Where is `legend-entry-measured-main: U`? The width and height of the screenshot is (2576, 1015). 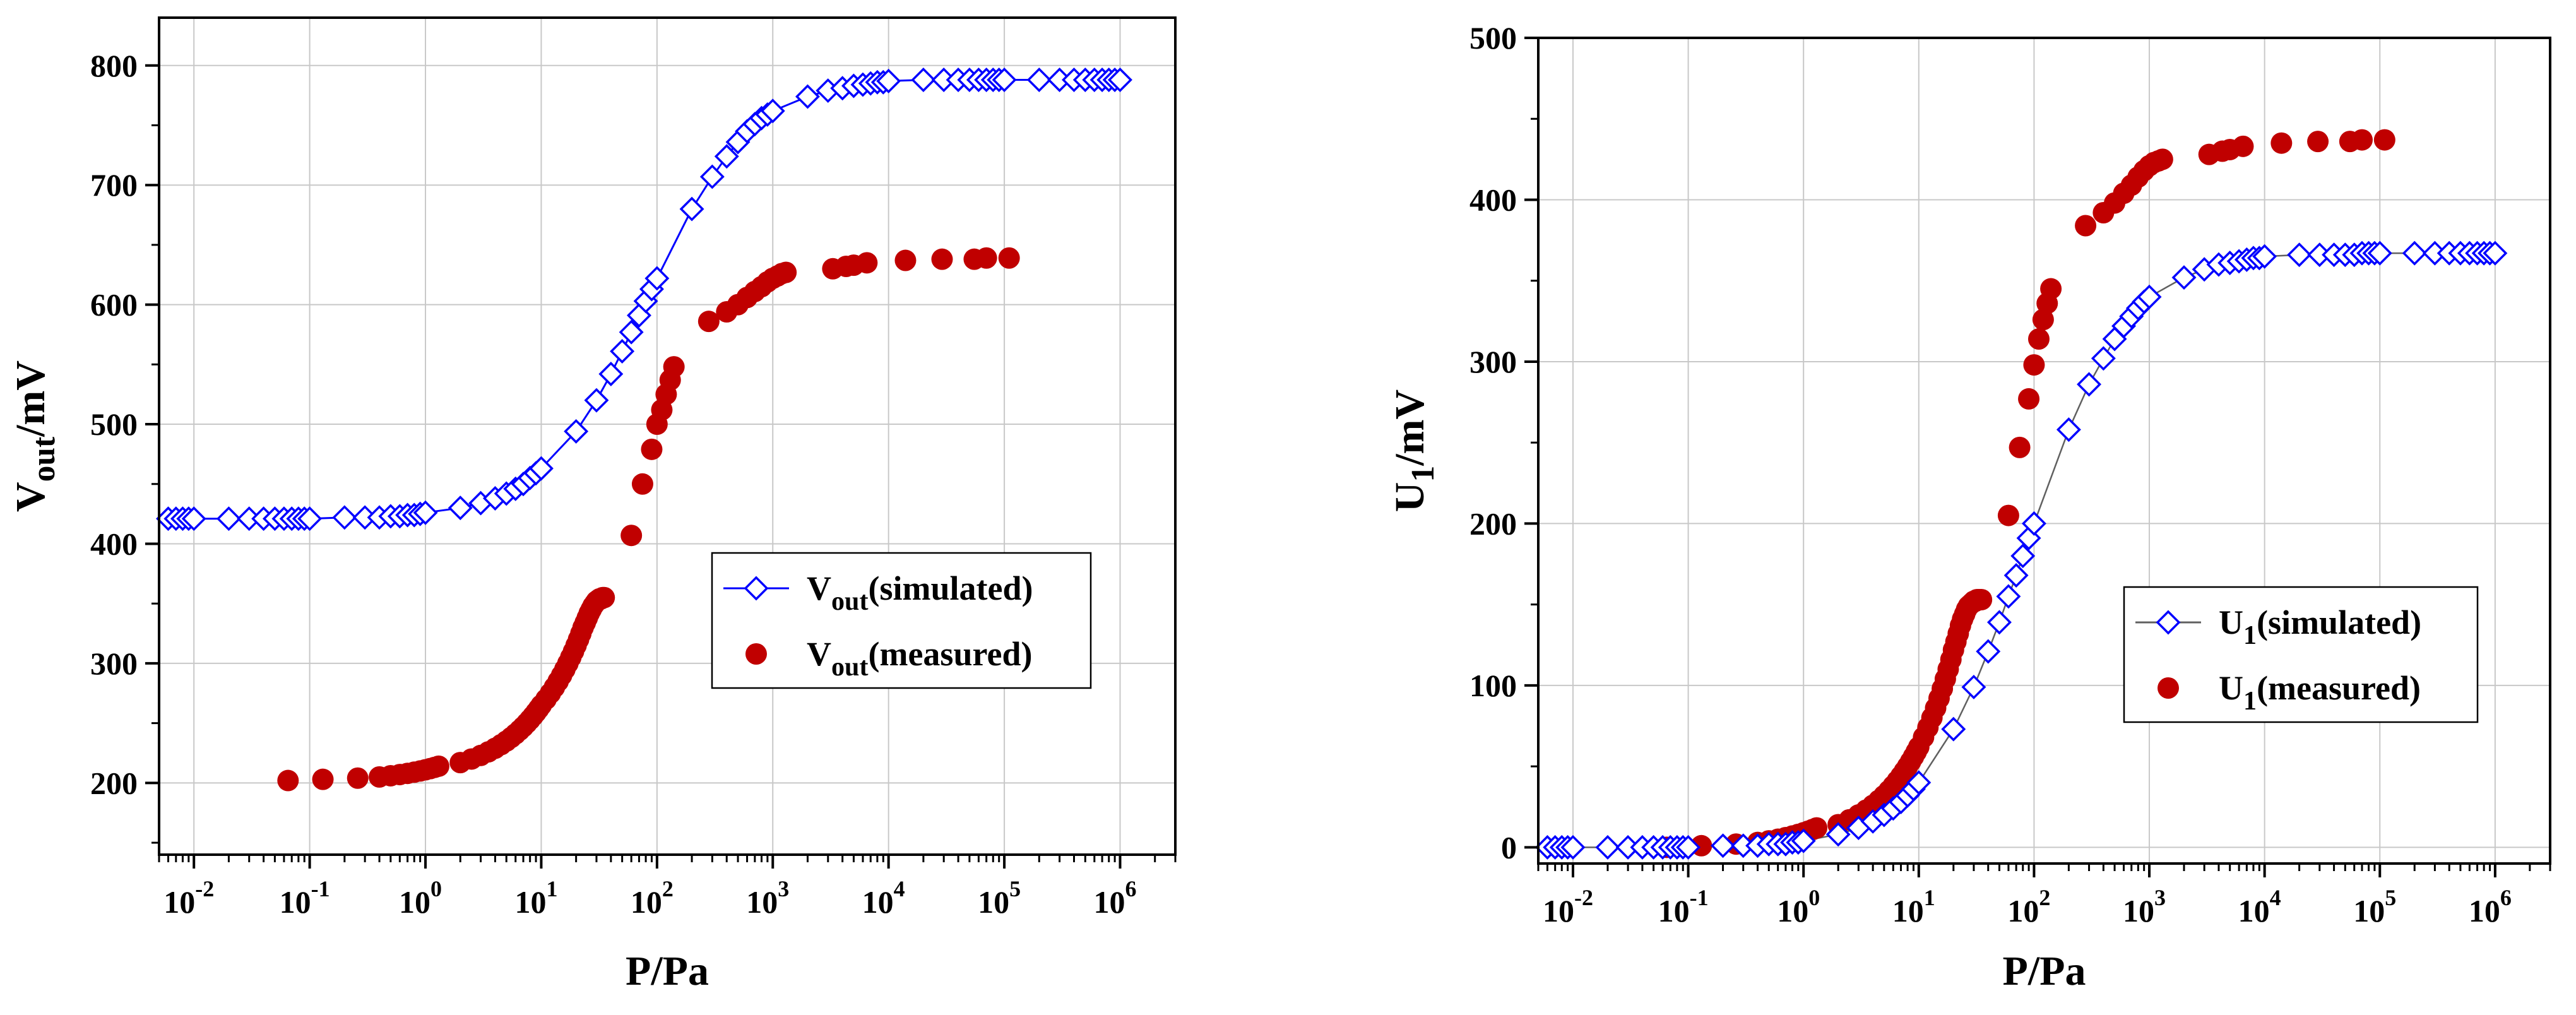
legend-entry-measured-main: U is located at coordinates (2231, 688).